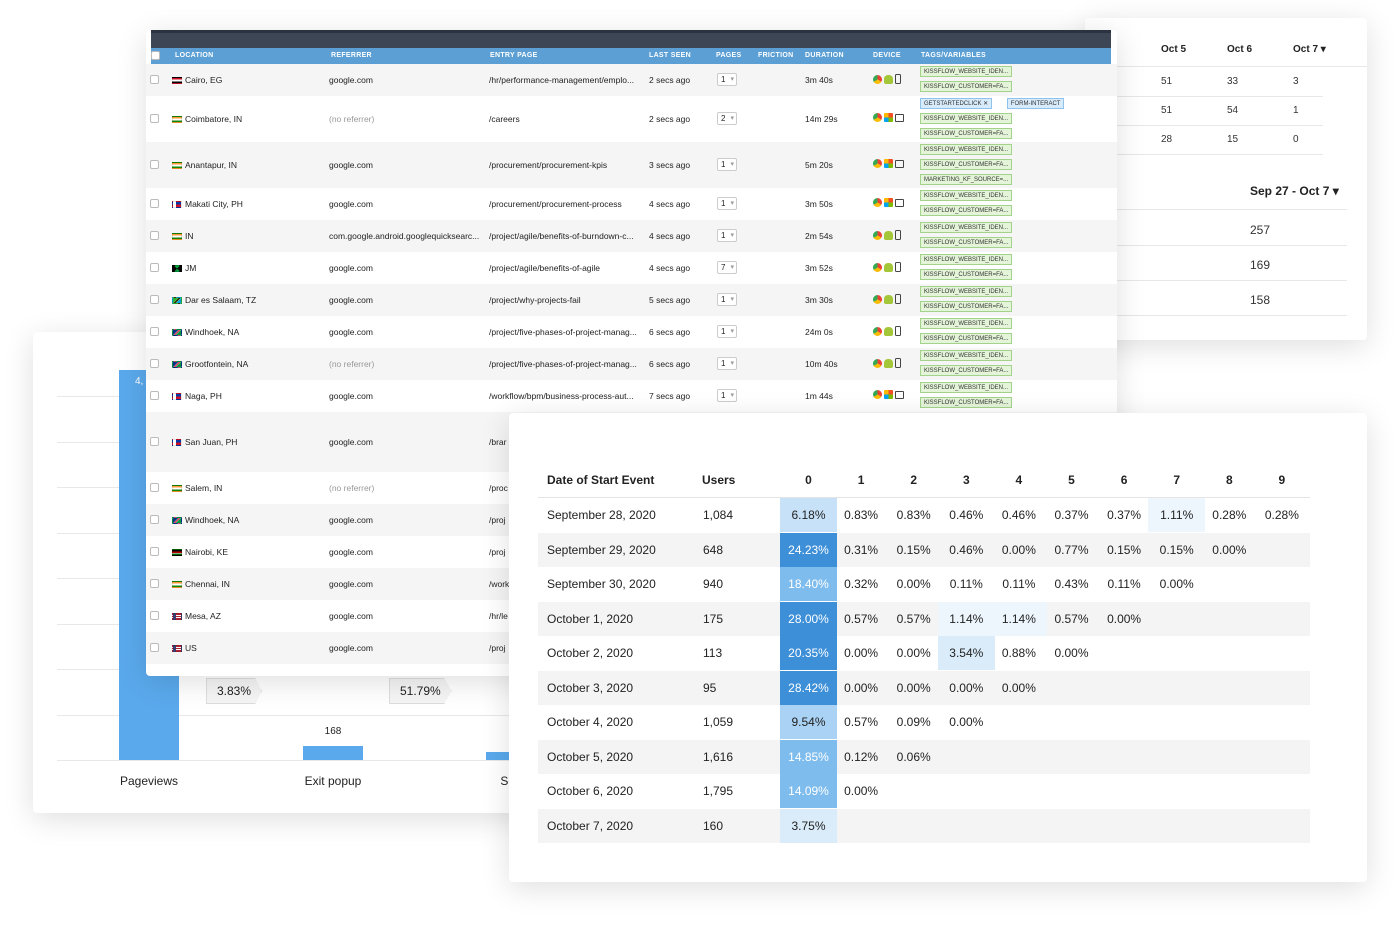 The image size is (1400, 937). I want to click on cohort-row: October 6, 2020 1,795 14.09% 0.00%, so click(924, 791).